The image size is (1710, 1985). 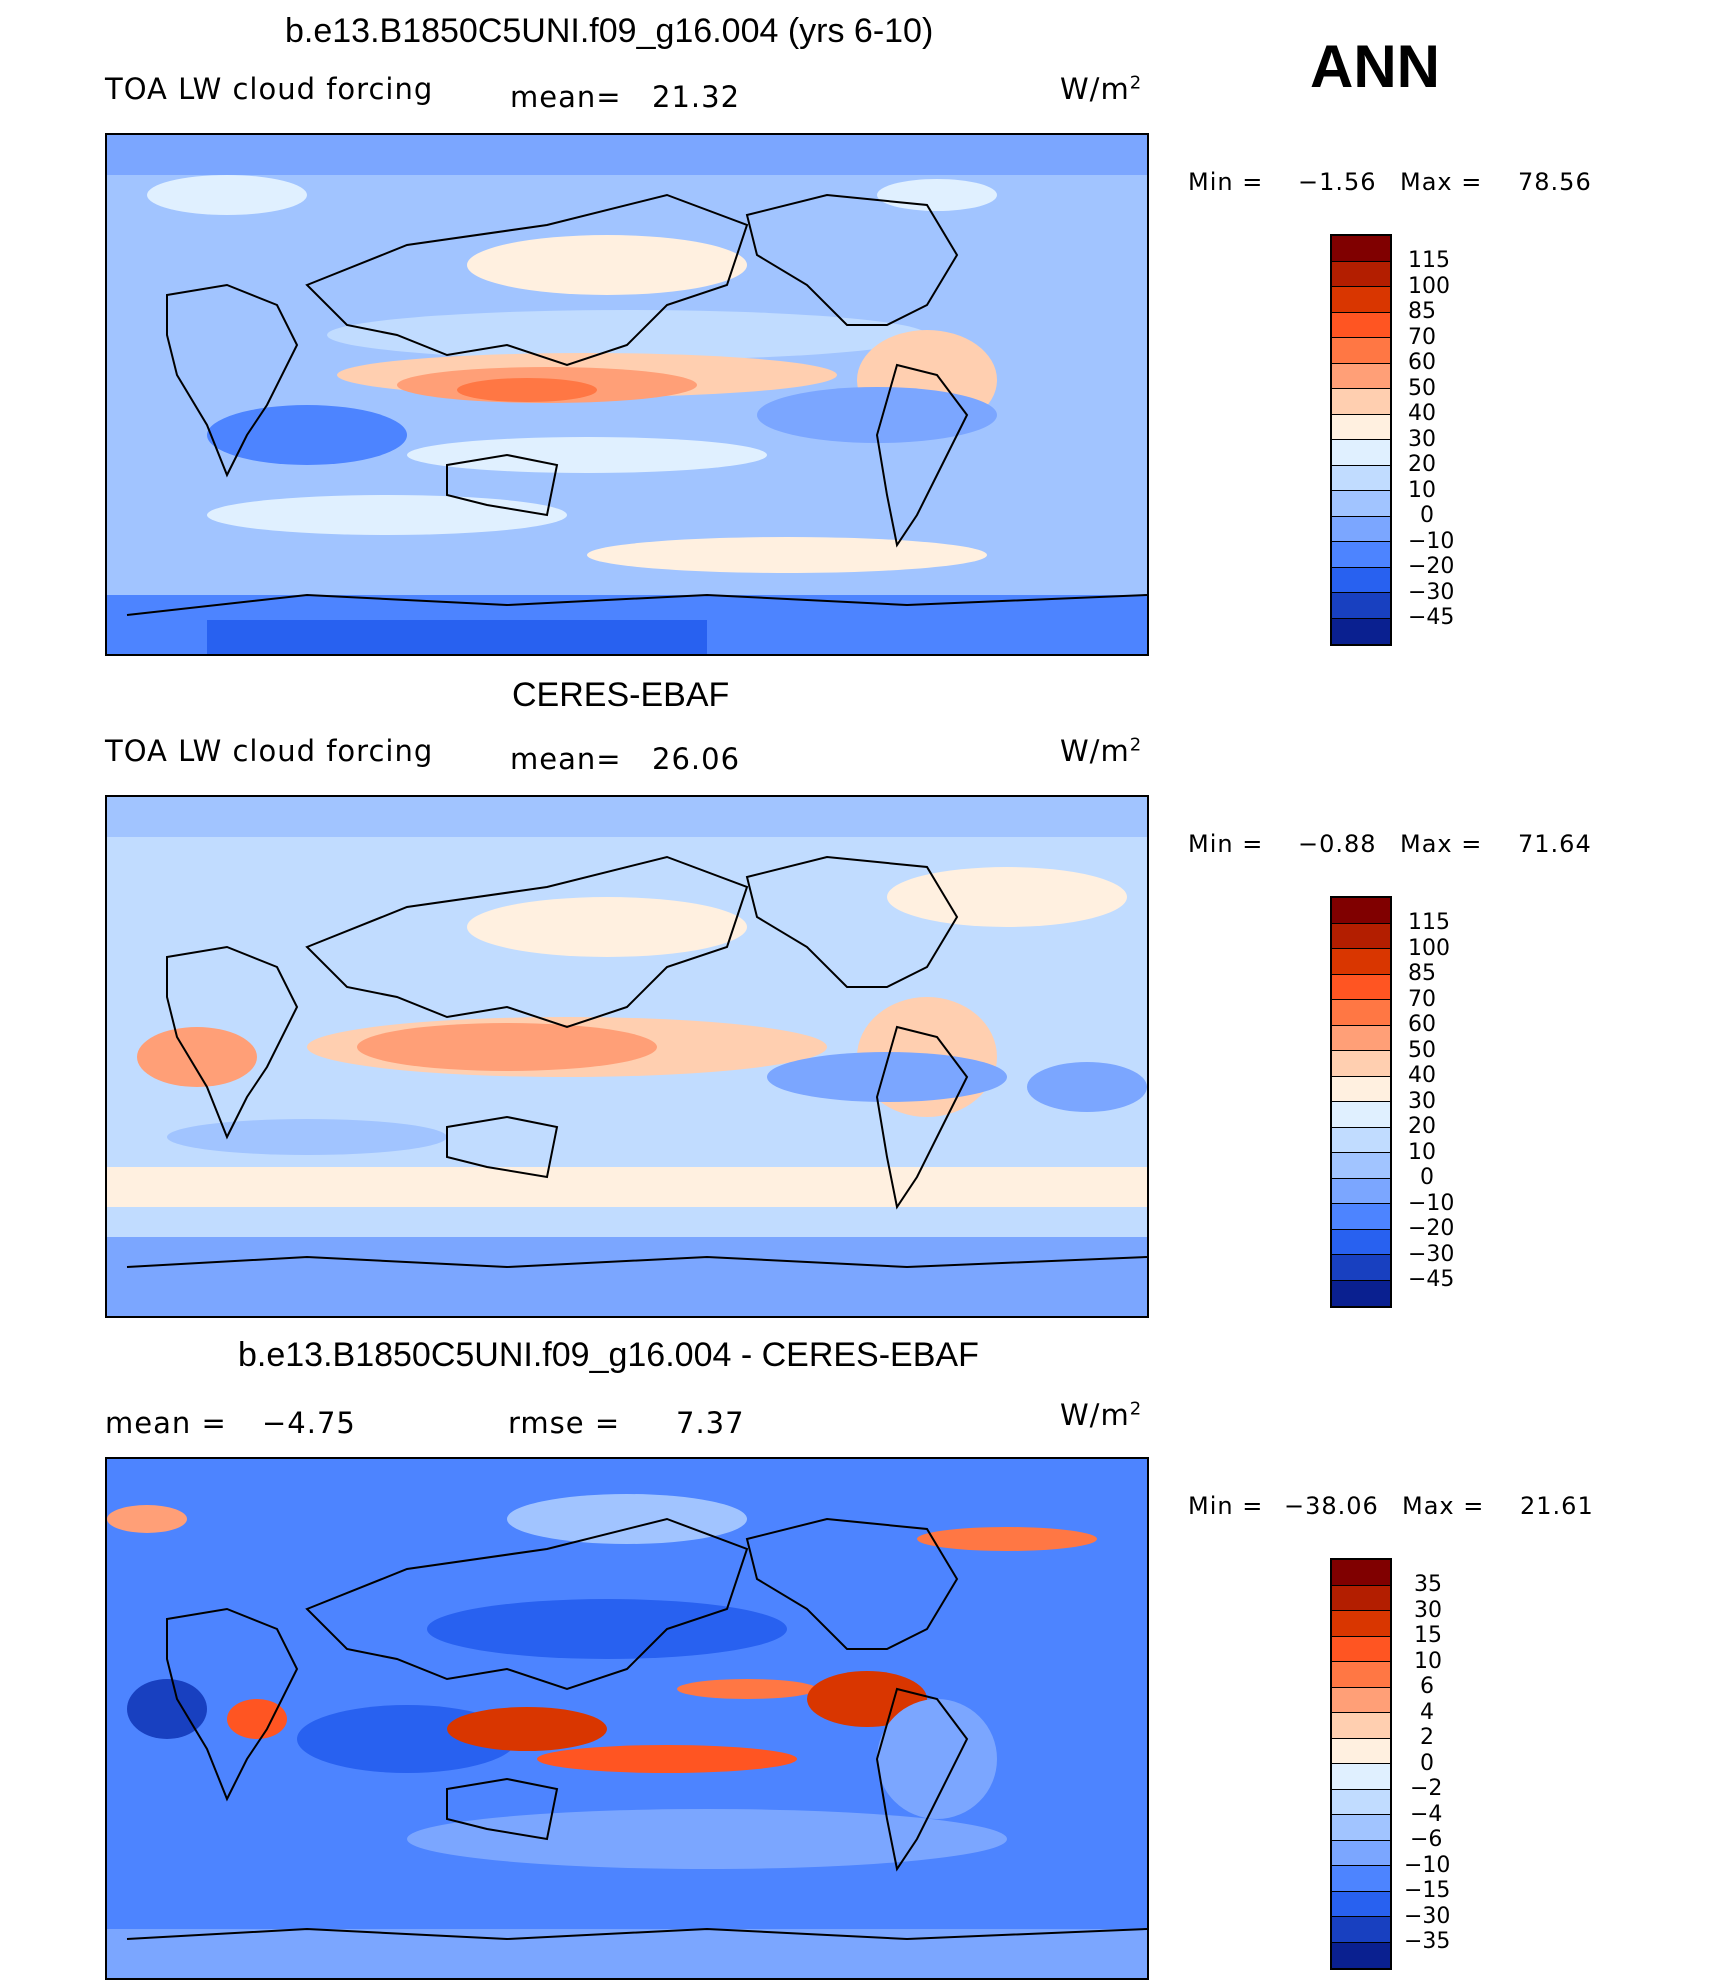 What do you see at coordinates (1428, 1635) in the screenshot?
I see `colorbar-label: 15` at bounding box center [1428, 1635].